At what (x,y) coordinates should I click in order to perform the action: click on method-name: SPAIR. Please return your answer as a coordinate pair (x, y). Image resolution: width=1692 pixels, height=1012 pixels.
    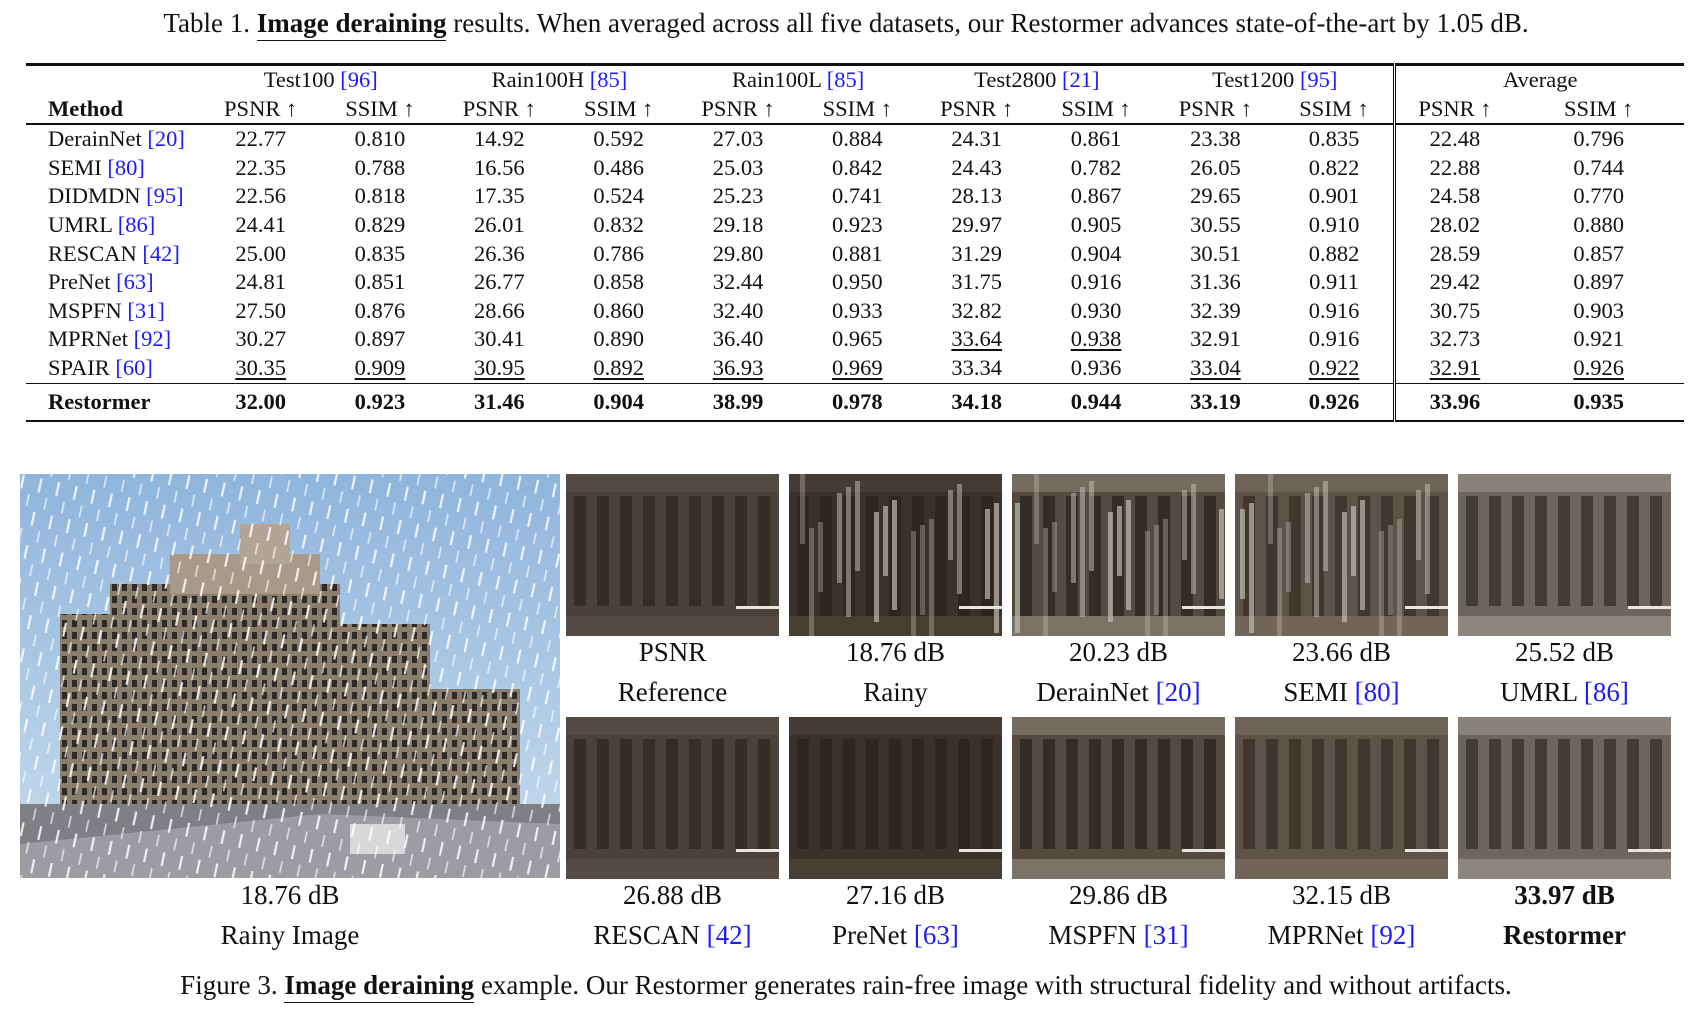
    Looking at the image, I should click on (79, 367).